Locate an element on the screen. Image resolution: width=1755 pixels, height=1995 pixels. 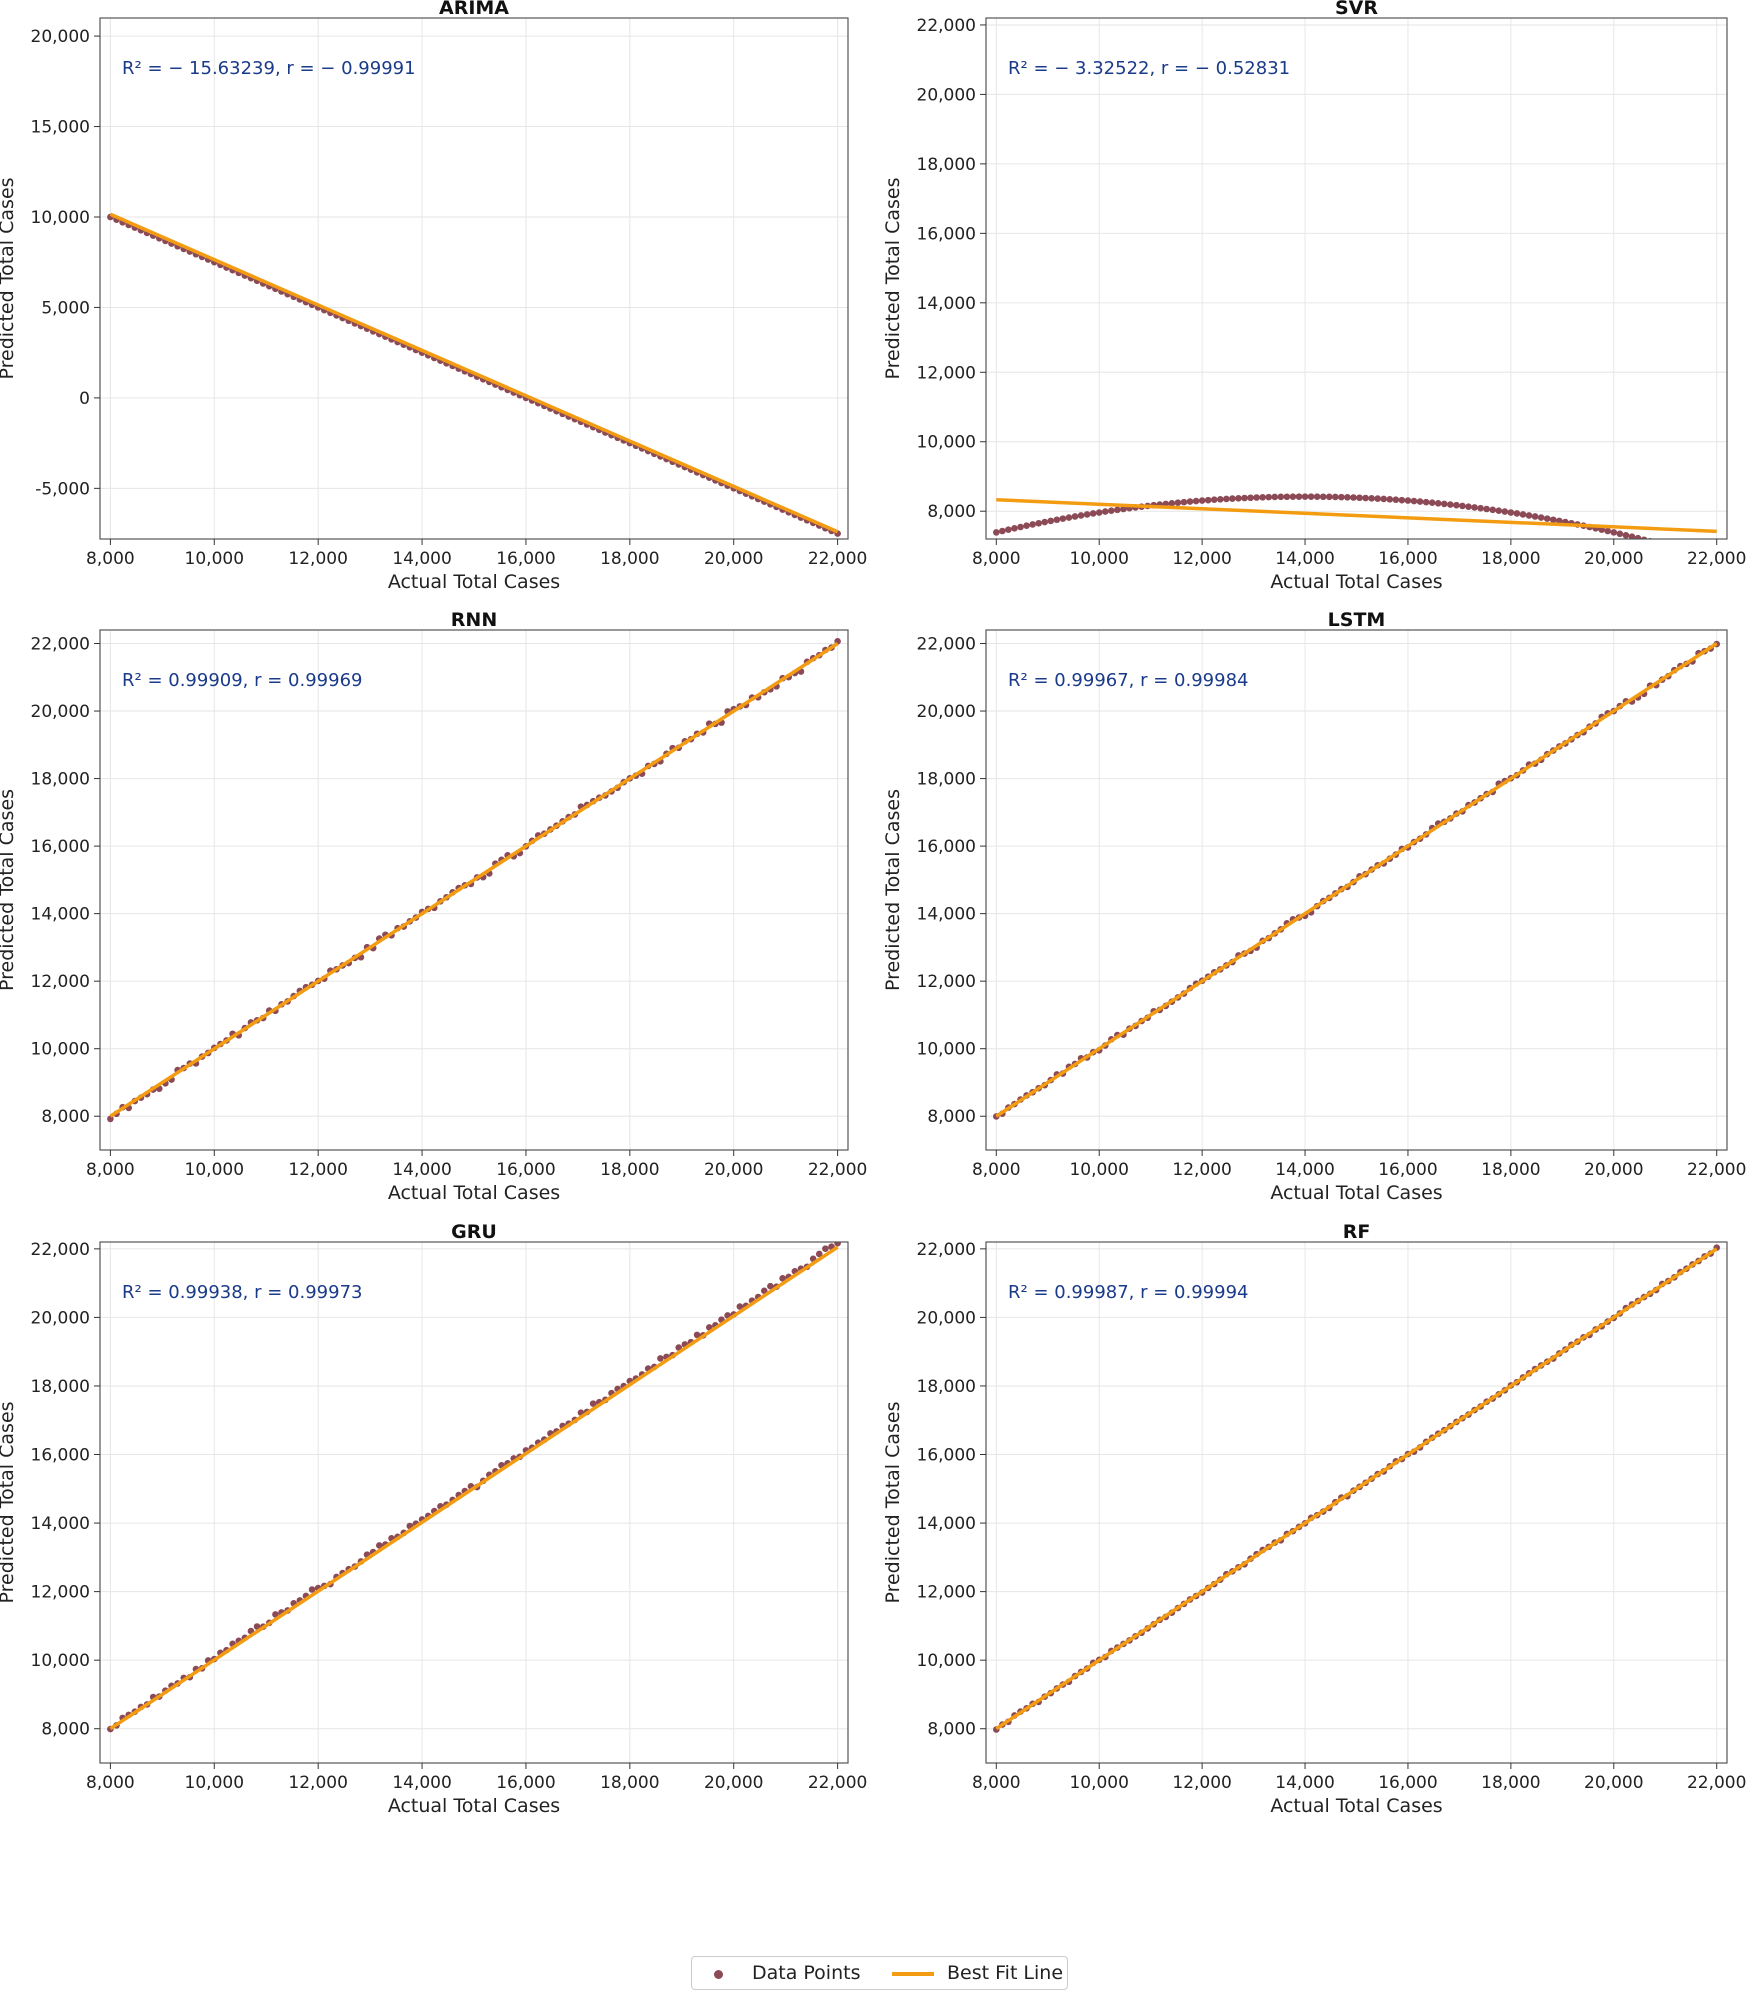
data-points is located at coordinates (1329, 520).